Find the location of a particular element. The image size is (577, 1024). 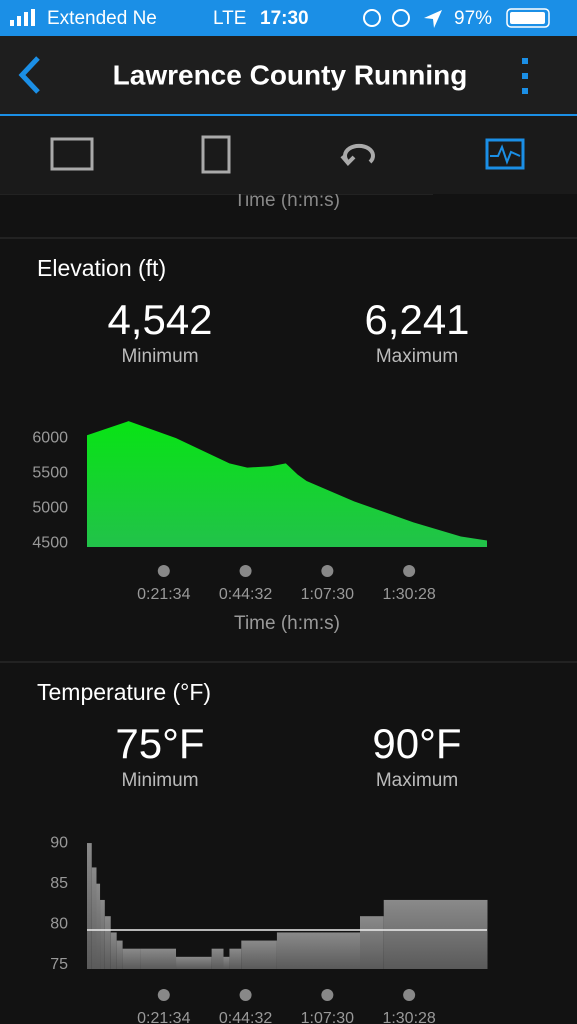

tab-laps is located at coordinates (357, 154).